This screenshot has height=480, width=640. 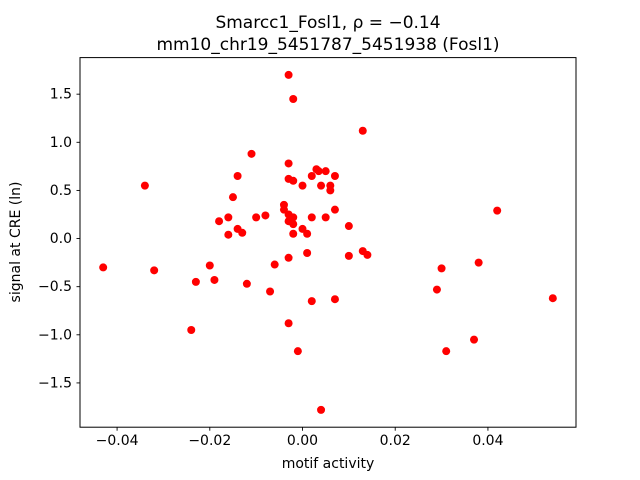 I want to click on chart-subtitle: mm10_chr19_5451787_5451938 (Fosl1), so click(x=328, y=45).